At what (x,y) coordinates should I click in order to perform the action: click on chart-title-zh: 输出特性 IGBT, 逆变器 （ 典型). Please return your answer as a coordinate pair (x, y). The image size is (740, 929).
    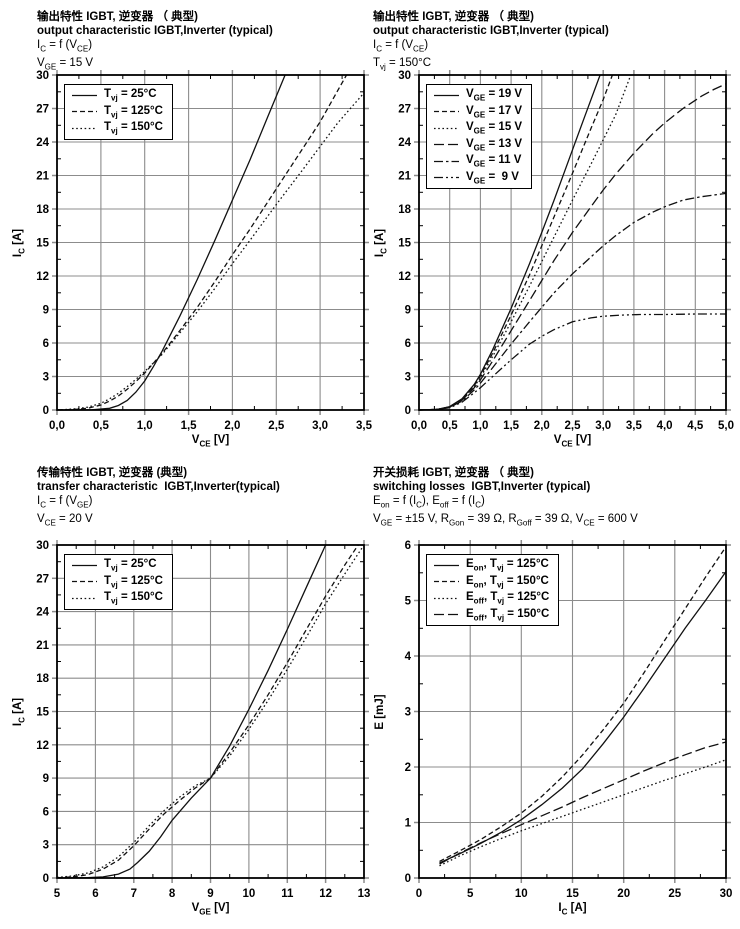
    Looking at the image, I should click on (117, 17).